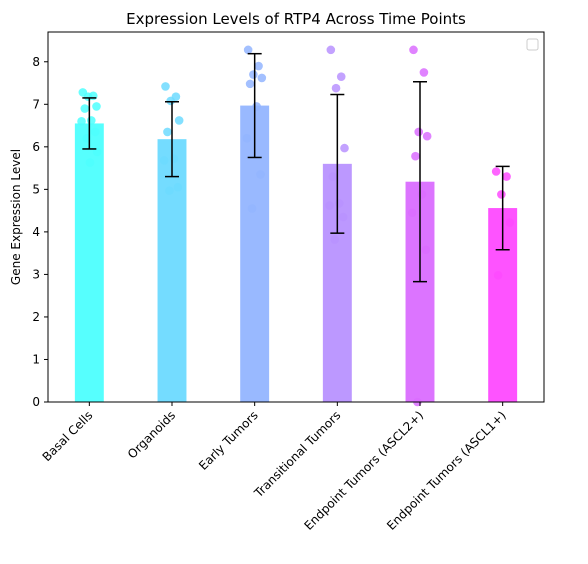 This screenshot has width=588, height=564. What do you see at coordinates (36, 359) in the screenshot?
I see `y-tick-label: 1` at bounding box center [36, 359].